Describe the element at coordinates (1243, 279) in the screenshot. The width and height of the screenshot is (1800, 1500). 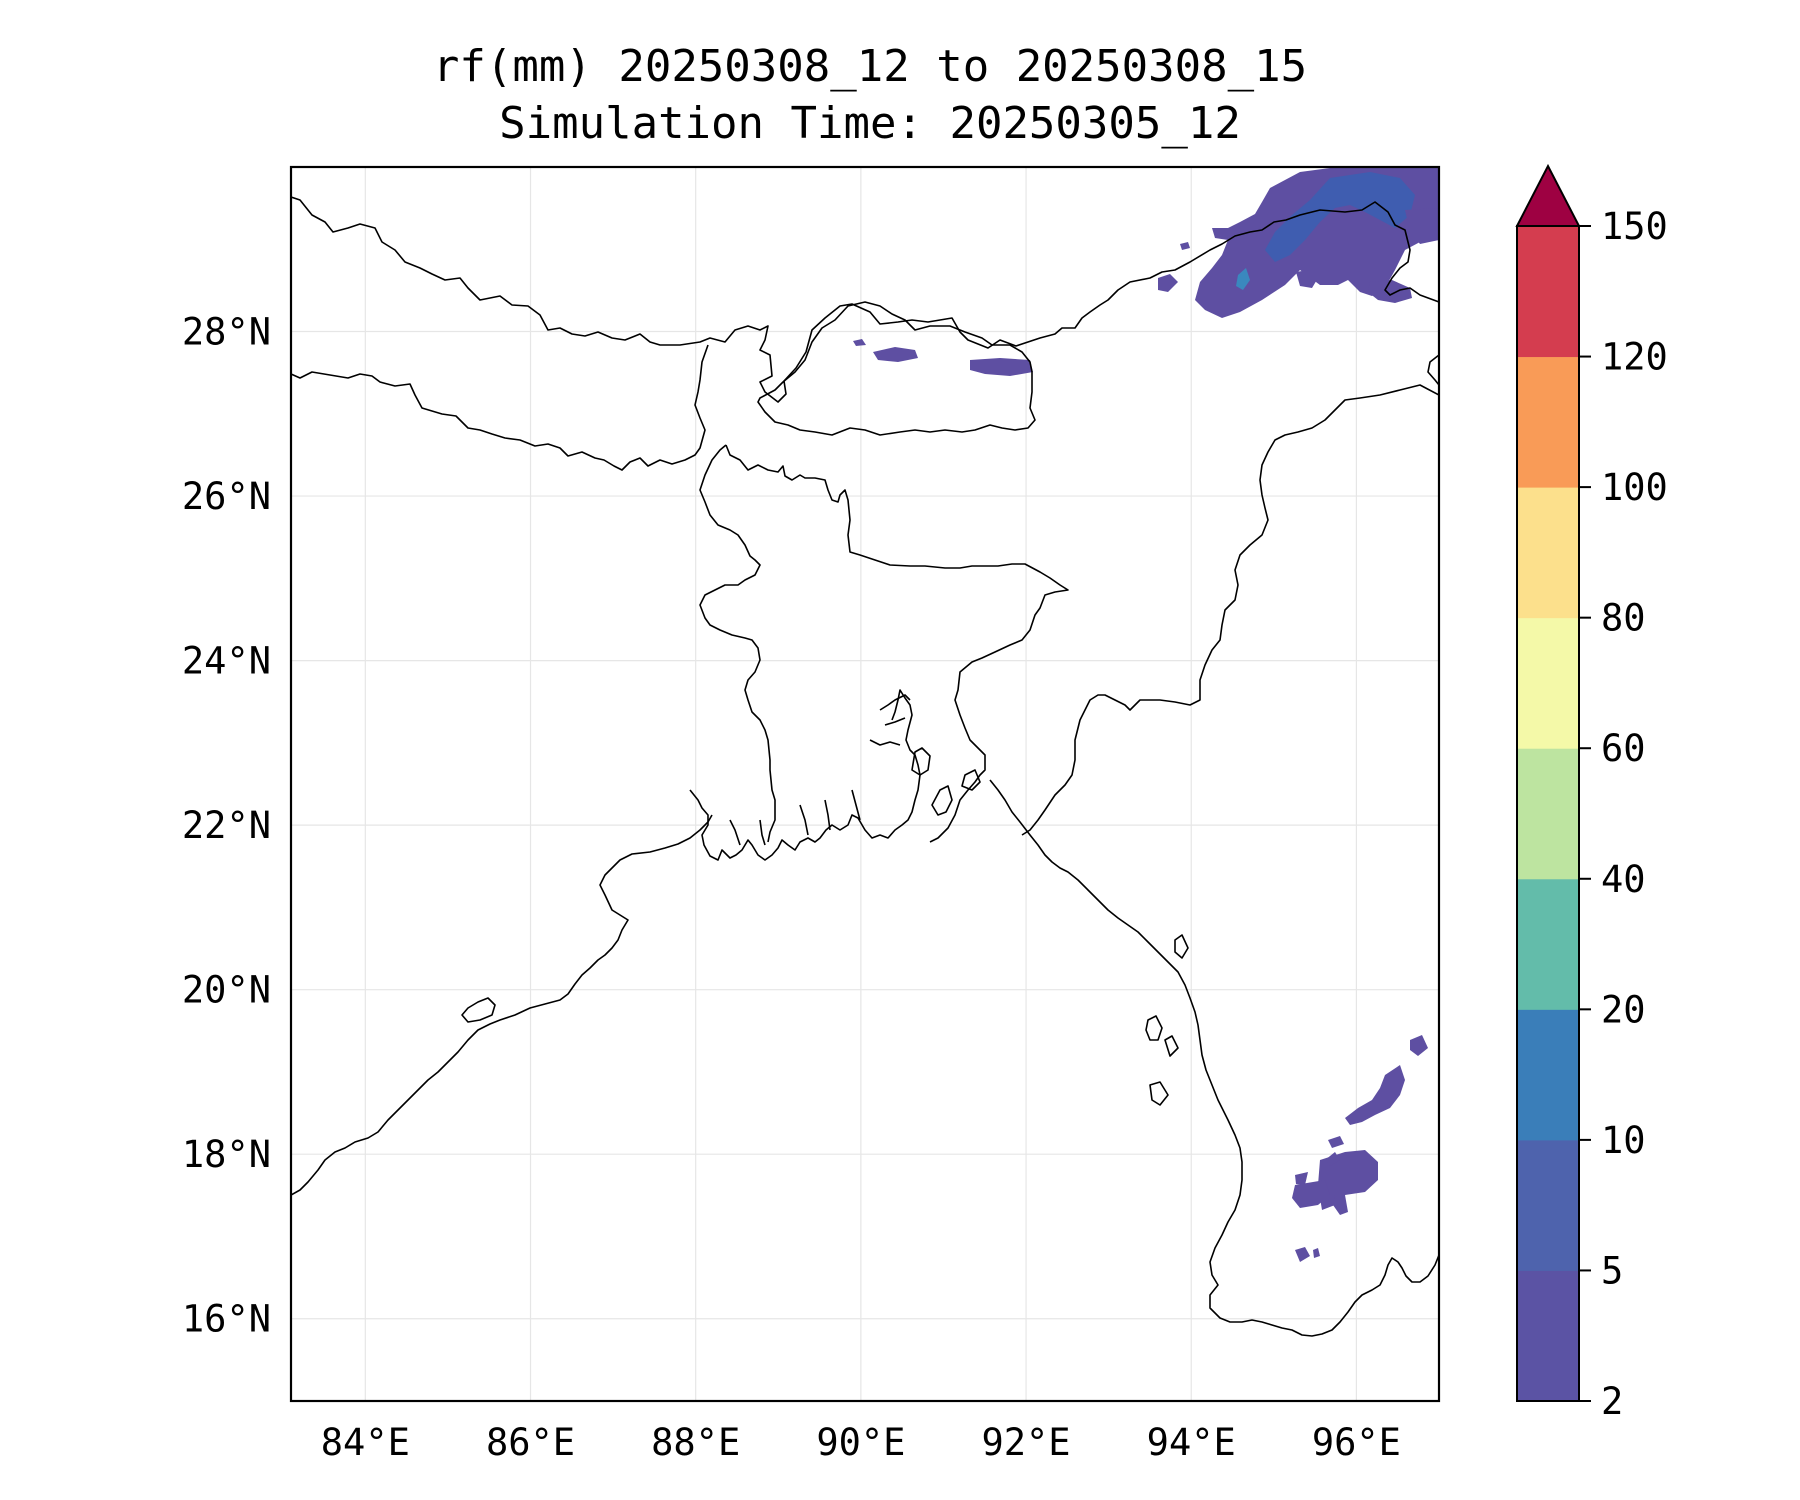
I see `rain-area-tibet-10mm` at that location.